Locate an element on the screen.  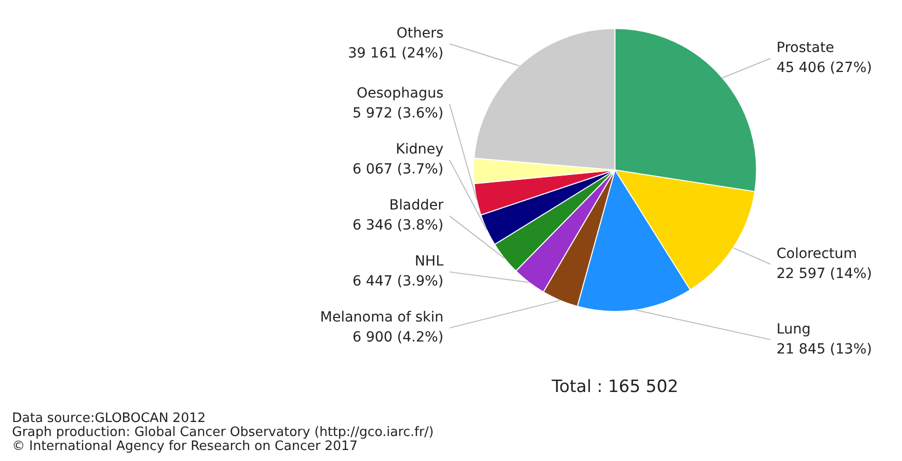
slice-label: NHL is located at coordinates (429, 262).